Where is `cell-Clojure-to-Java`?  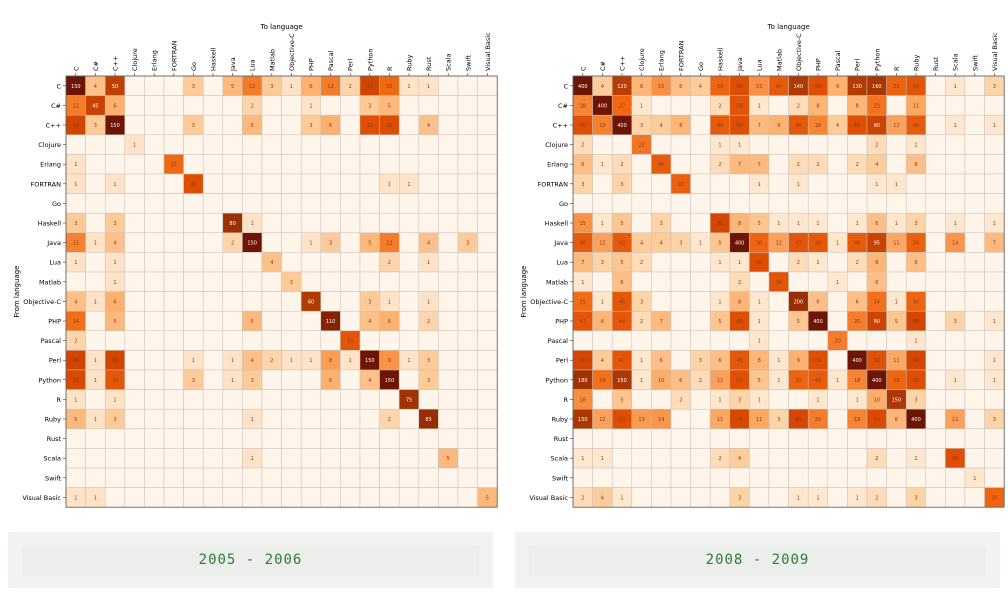
cell-Clojure-to-Java is located at coordinates (232, 144).